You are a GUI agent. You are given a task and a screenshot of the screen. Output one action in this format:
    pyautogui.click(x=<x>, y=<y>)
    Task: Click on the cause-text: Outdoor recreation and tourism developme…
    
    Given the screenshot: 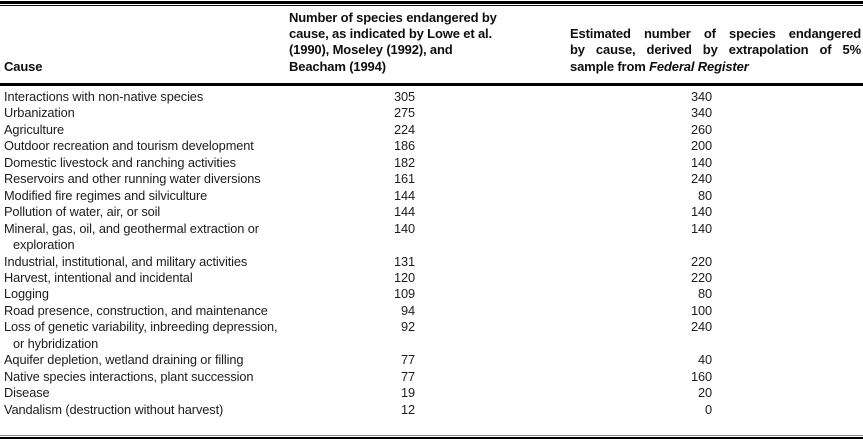 What is the action you would take?
    pyautogui.click(x=129, y=146)
    